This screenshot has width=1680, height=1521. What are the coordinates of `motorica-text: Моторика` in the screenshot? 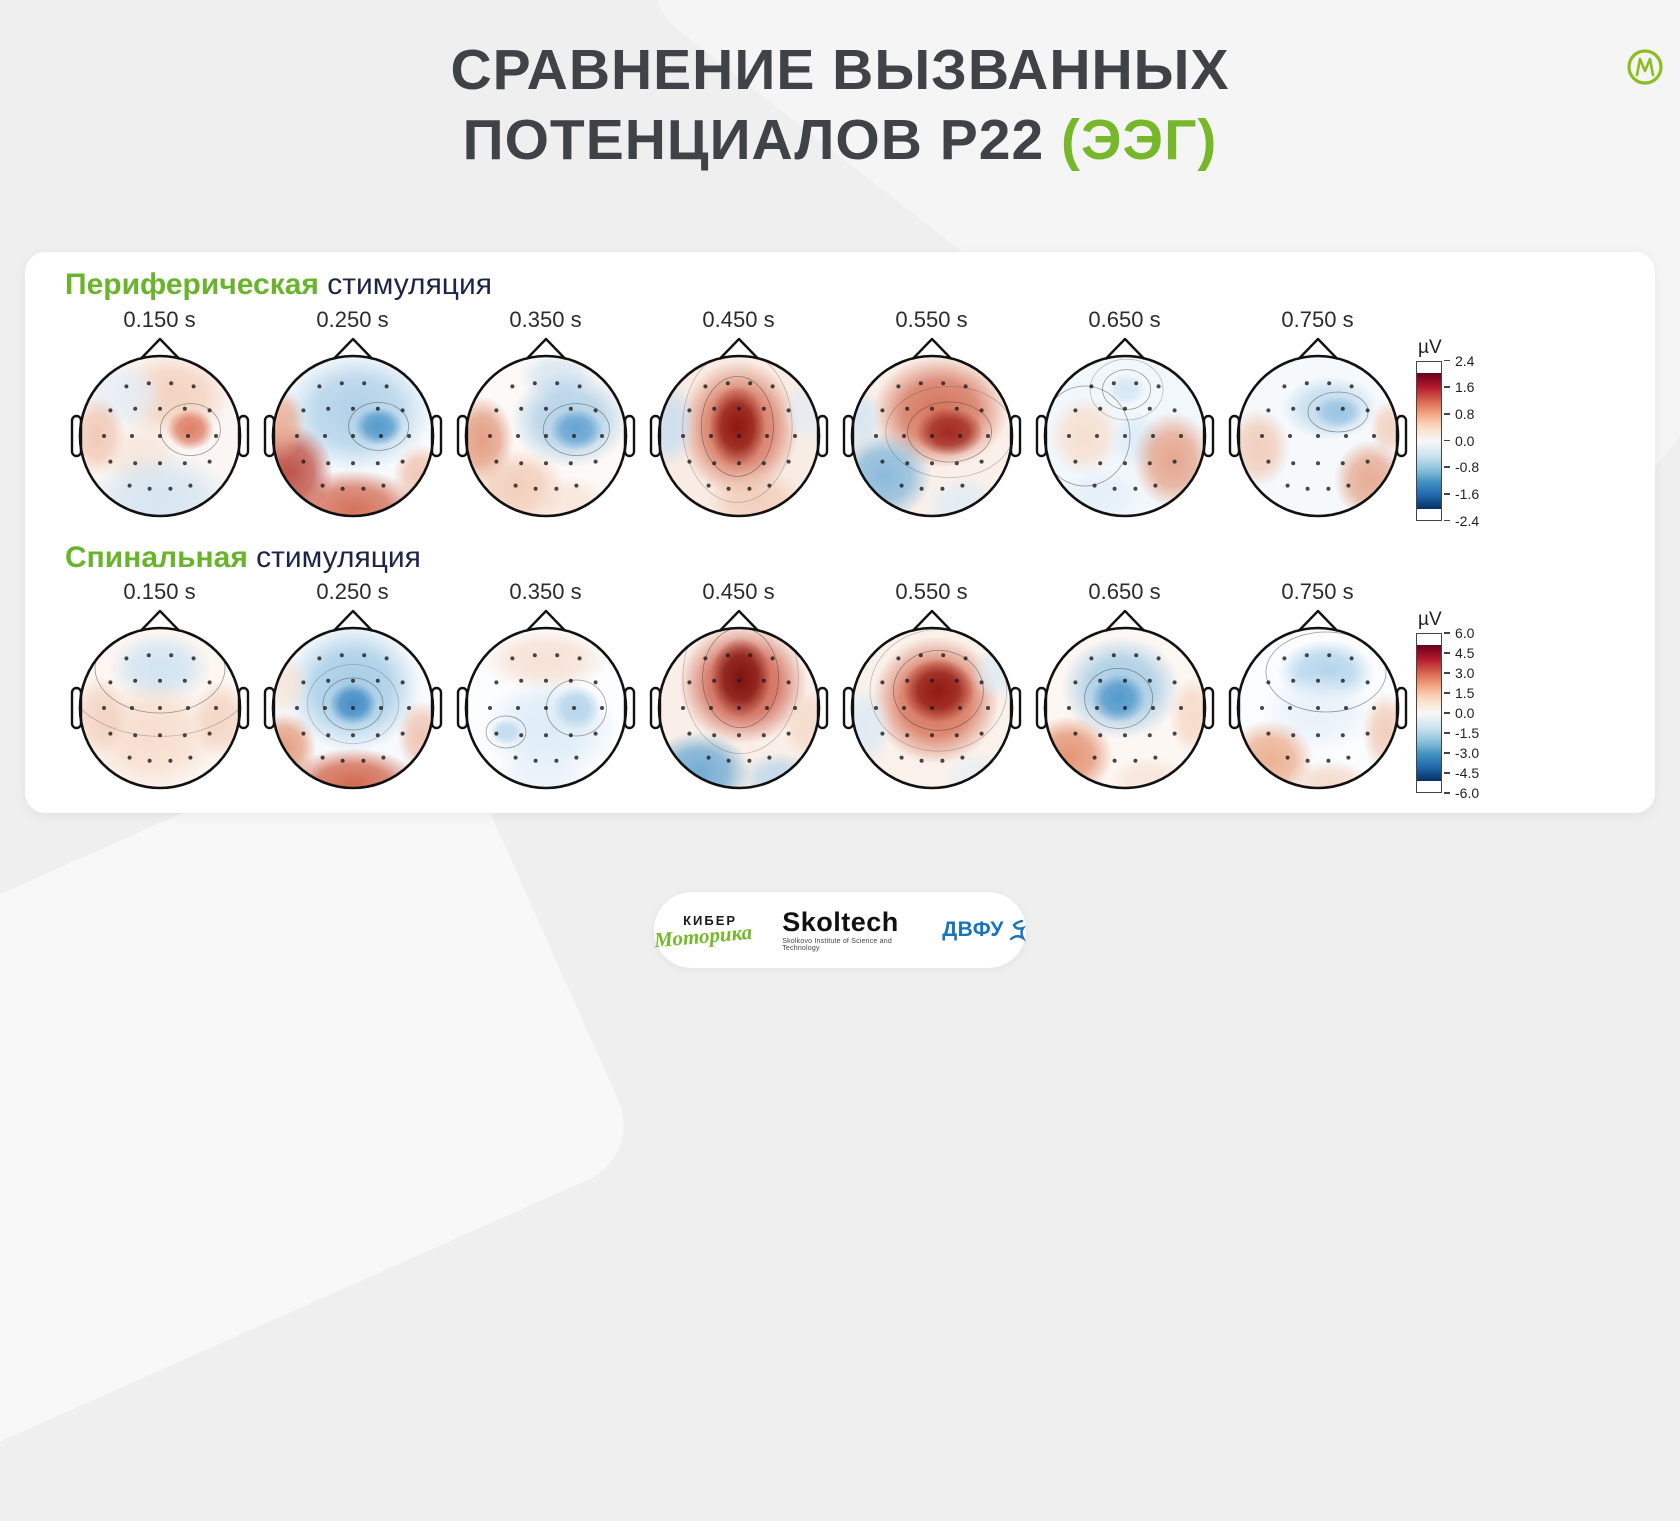 It's located at (703, 935).